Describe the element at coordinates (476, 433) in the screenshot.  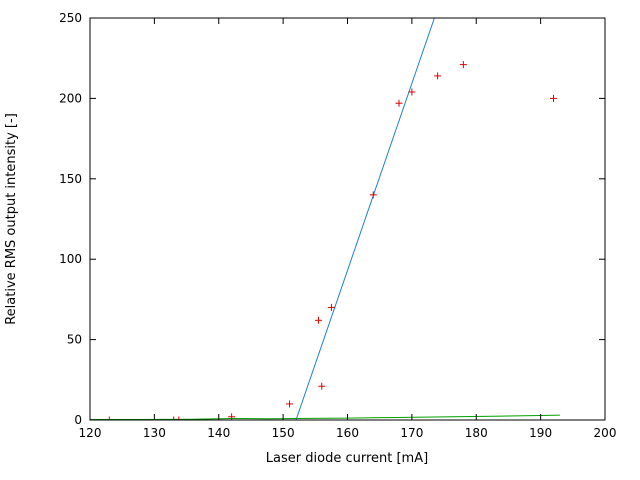
I see `x-tick-label: 180` at that location.